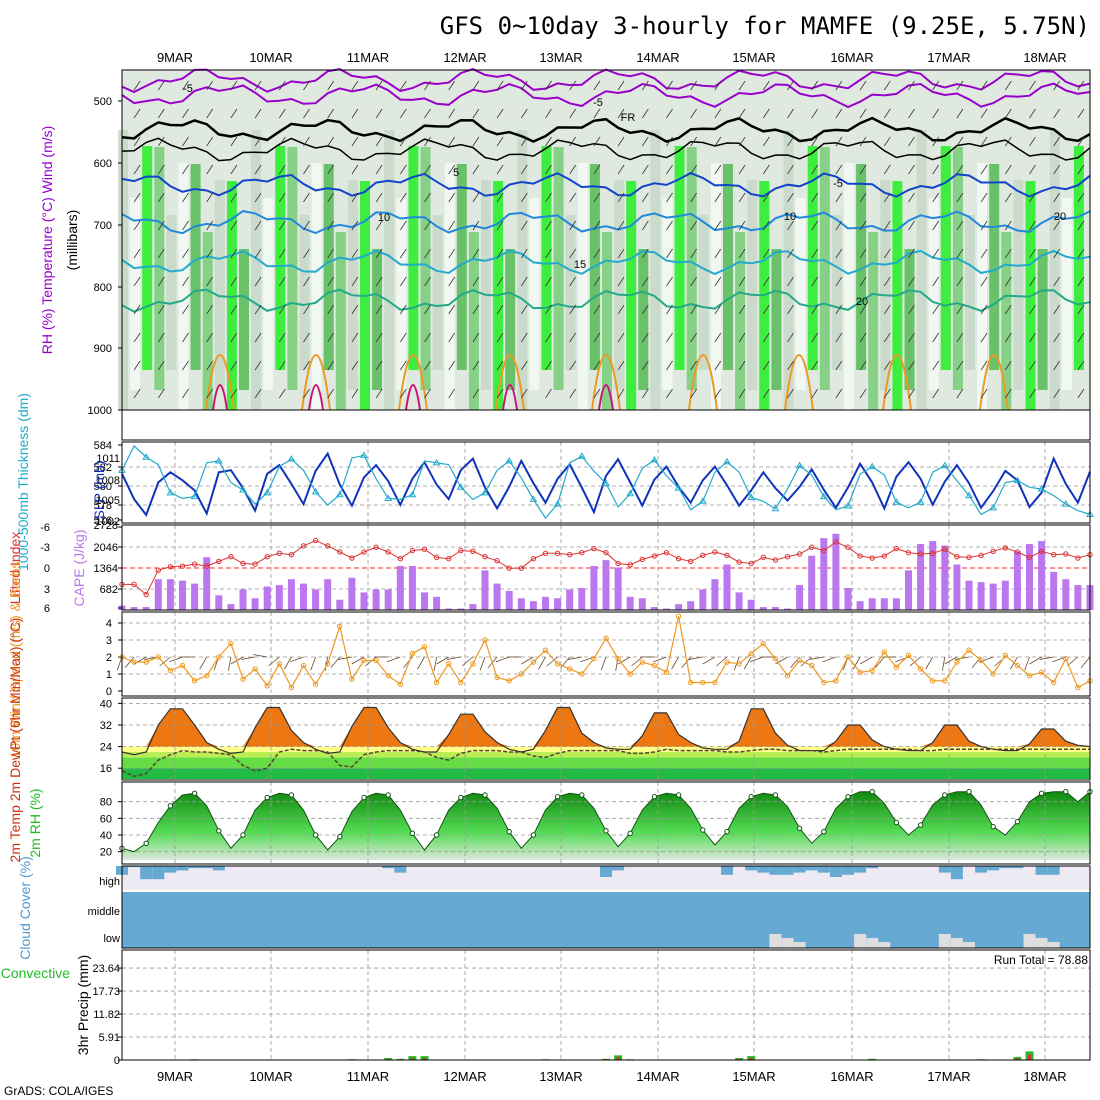 The height and width of the screenshot is (1100, 1100). Describe the element at coordinates (15, 660) in the screenshot. I see `wind-ylabel: 10m Wind Speed (m/s) & Barbs` at that location.